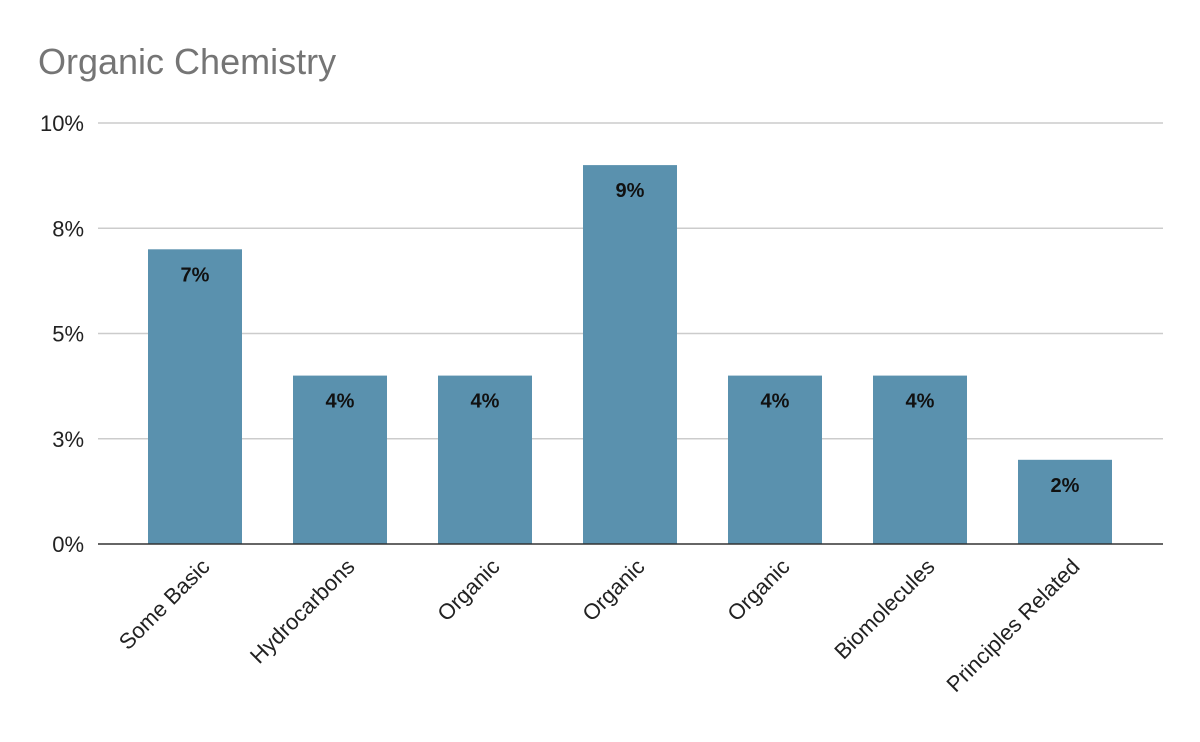  Describe the element at coordinates (195, 275) in the screenshot. I see `value-label: 7%` at that location.